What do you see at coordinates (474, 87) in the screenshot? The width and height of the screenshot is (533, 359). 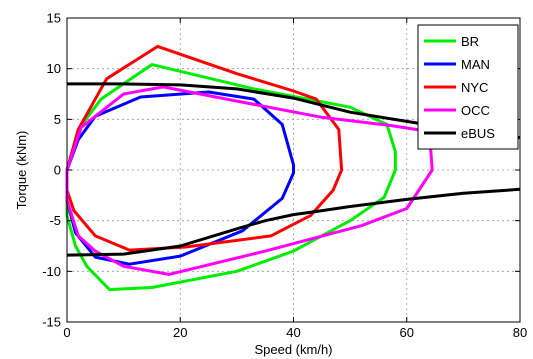 I see `legend-label-nyc: NYC` at bounding box center [474, 87].